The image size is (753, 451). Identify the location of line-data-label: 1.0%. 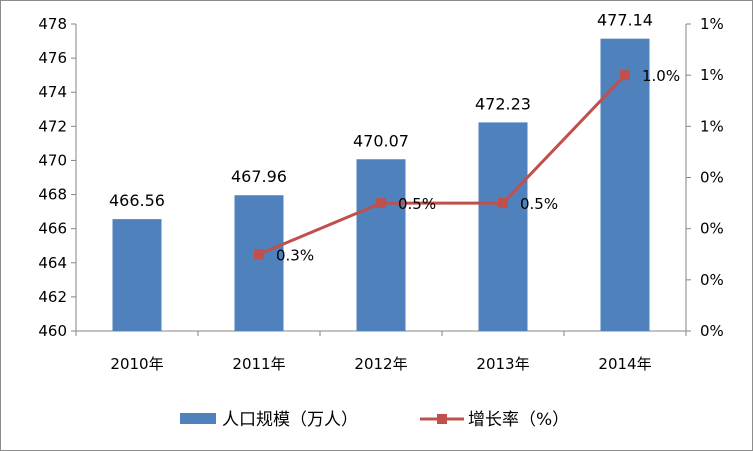
(661, 76).